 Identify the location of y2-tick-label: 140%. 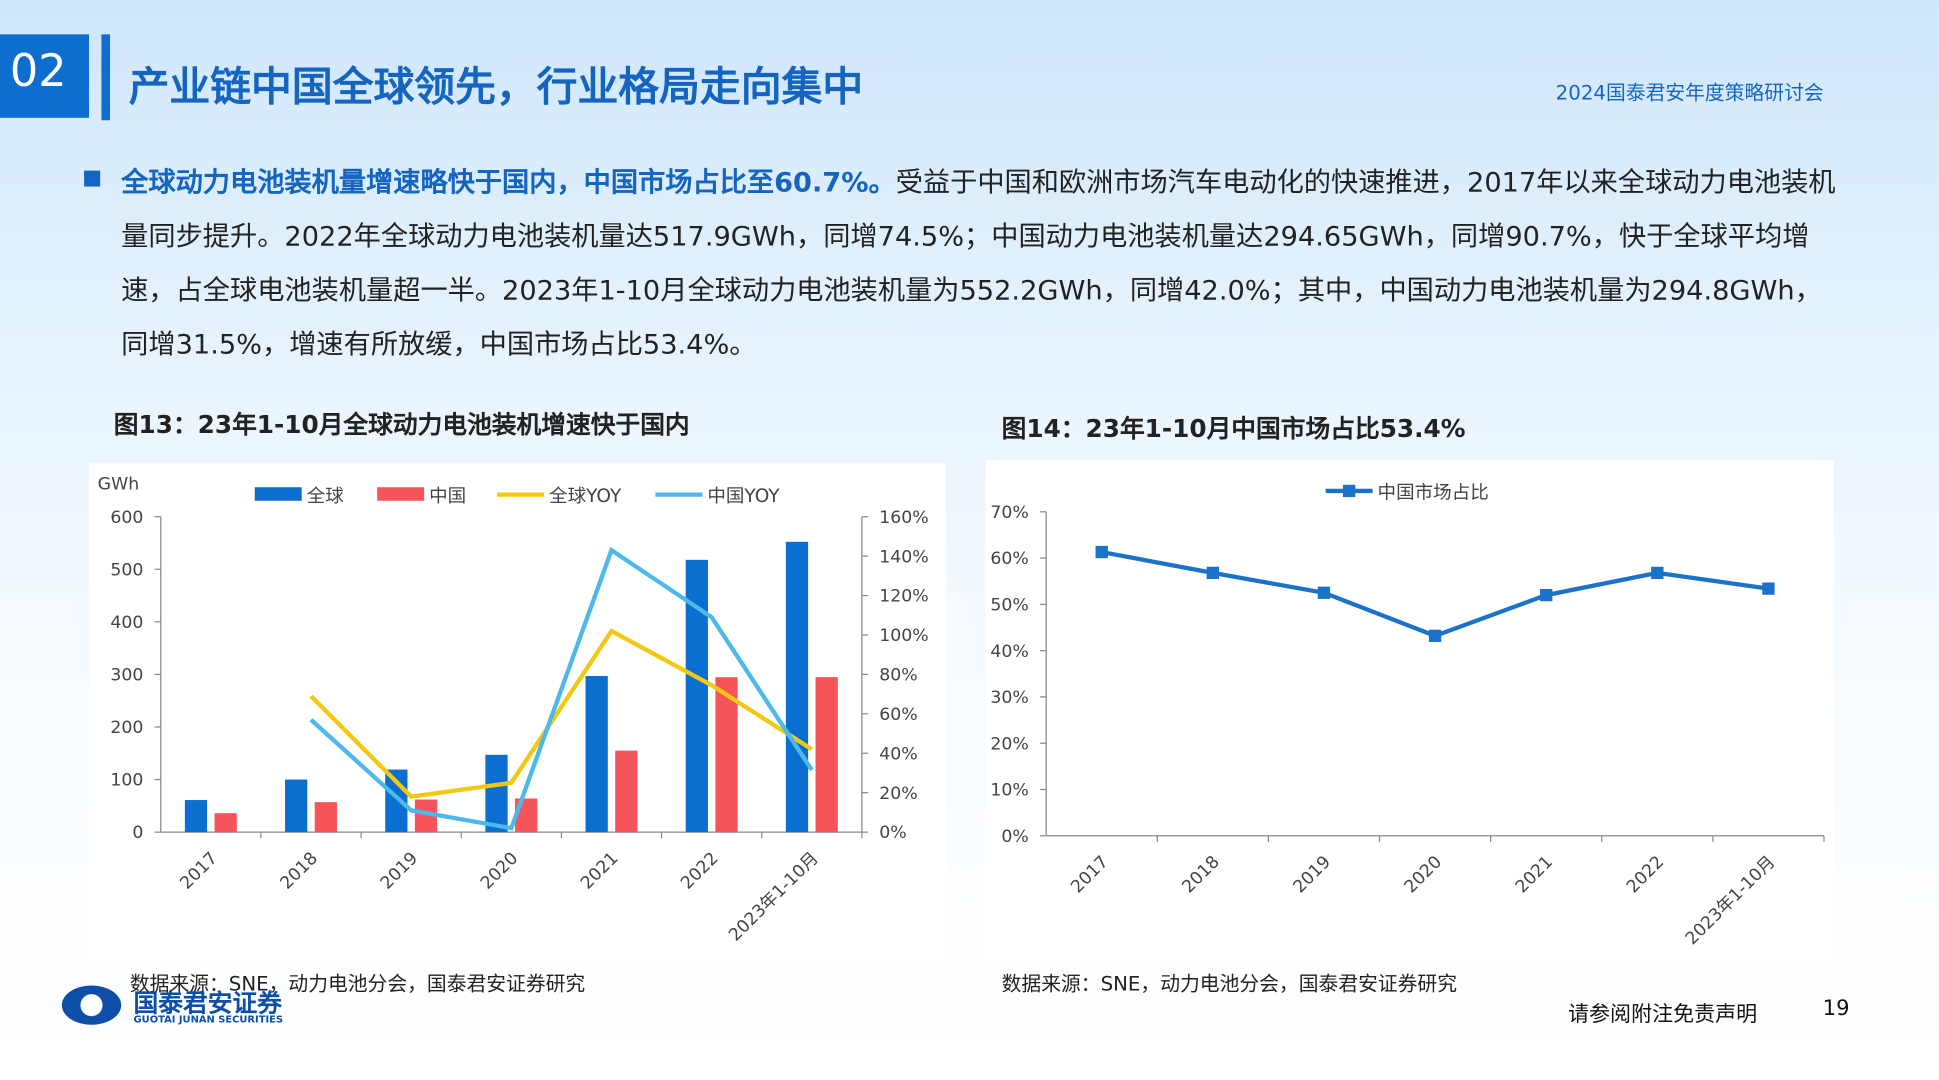
(903, 557).